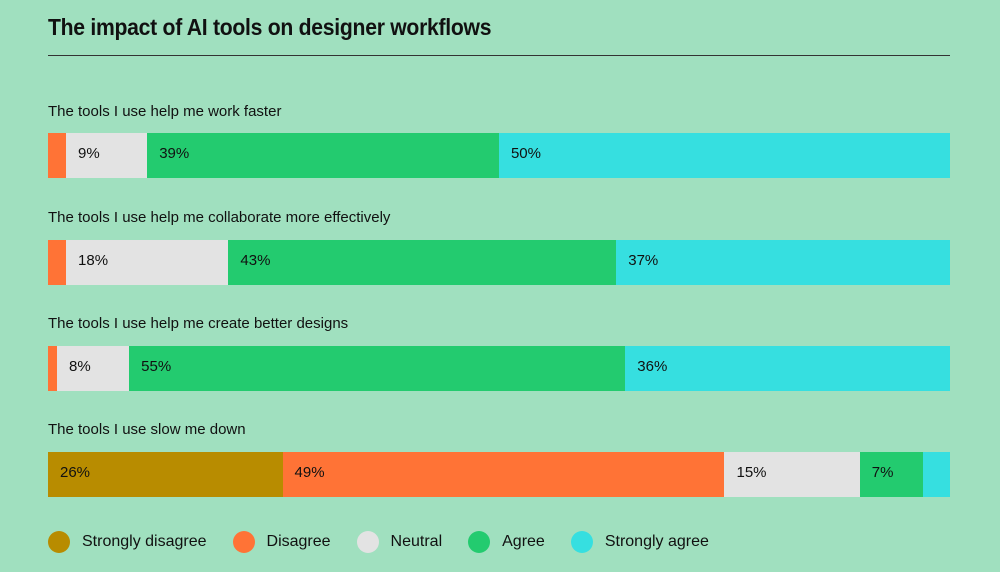 The width and height of the screenshot is (1000, 572). I want to click on data-label: 9%, so click(89, 153).